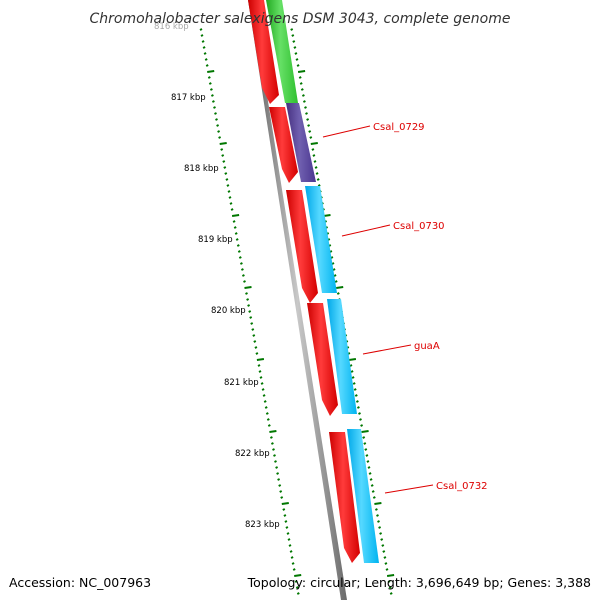  I want to click on gene-label: guaA, so click(427, 346).